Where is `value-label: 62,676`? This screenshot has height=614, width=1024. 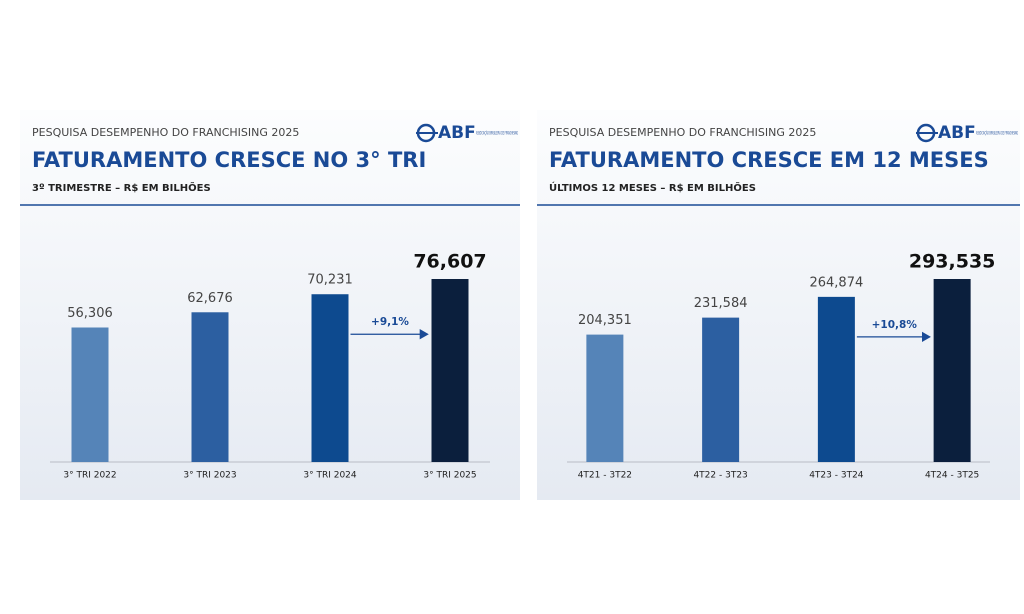 value-label: 62,676 is located at coordinates (210, 298).